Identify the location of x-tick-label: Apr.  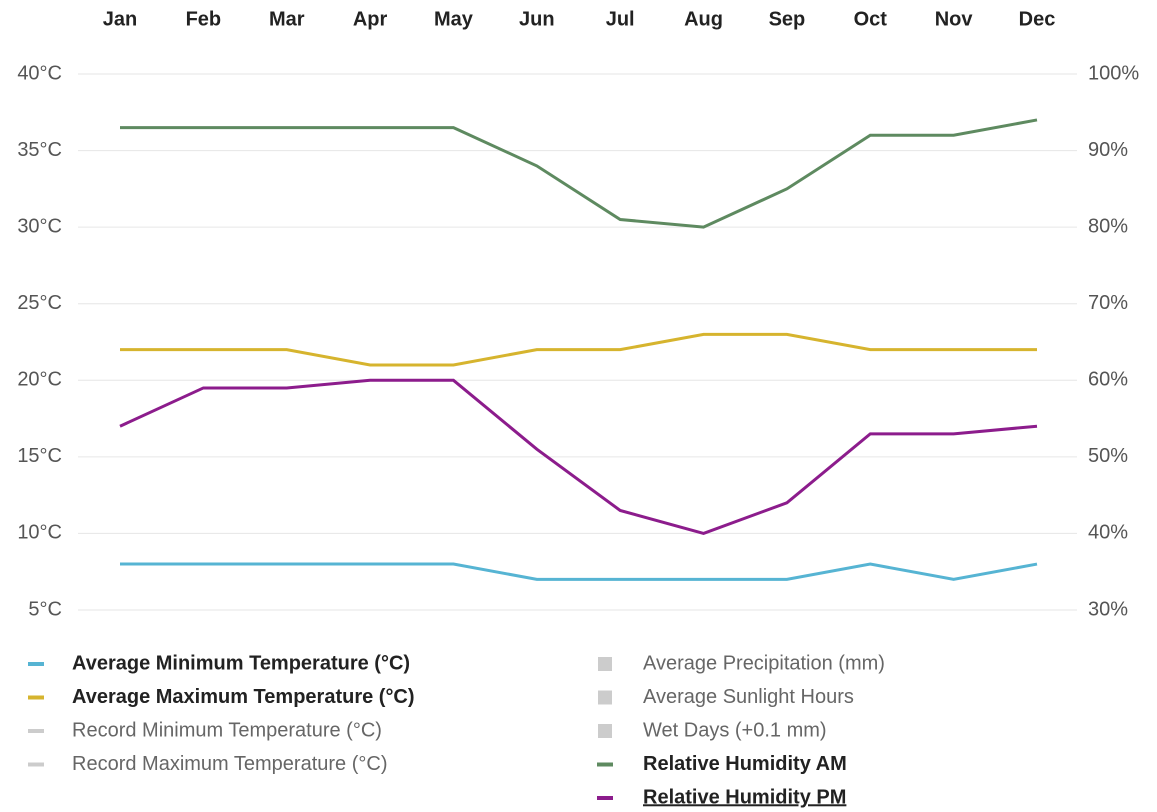
(370, 19).